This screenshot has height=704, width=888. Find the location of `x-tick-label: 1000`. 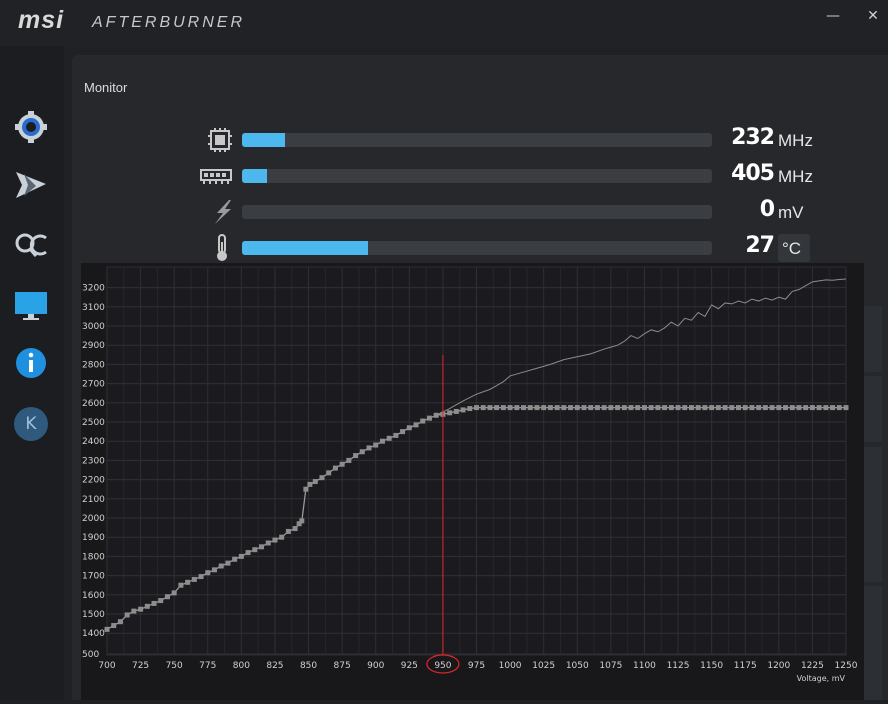

x-tick-label: 1000 is located at coordinates (510, 666).